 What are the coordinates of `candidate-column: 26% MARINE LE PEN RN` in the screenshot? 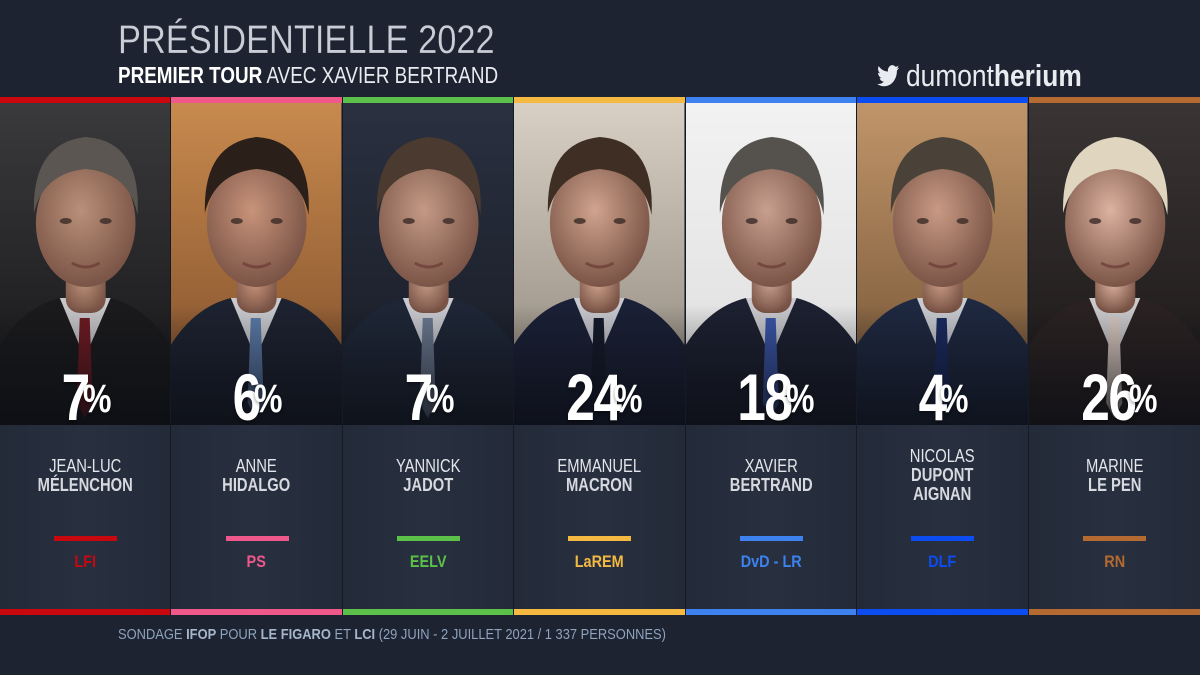 It's located at (1114, 356).